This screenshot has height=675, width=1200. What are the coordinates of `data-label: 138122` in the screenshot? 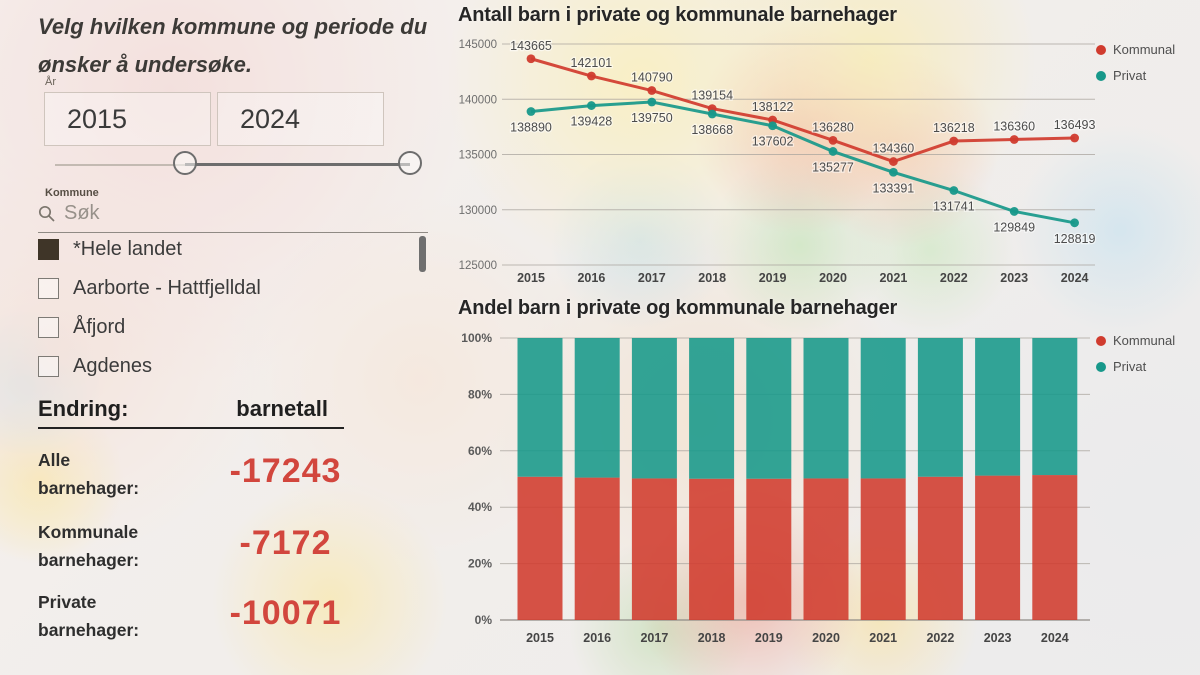 It's located at (773, 107).